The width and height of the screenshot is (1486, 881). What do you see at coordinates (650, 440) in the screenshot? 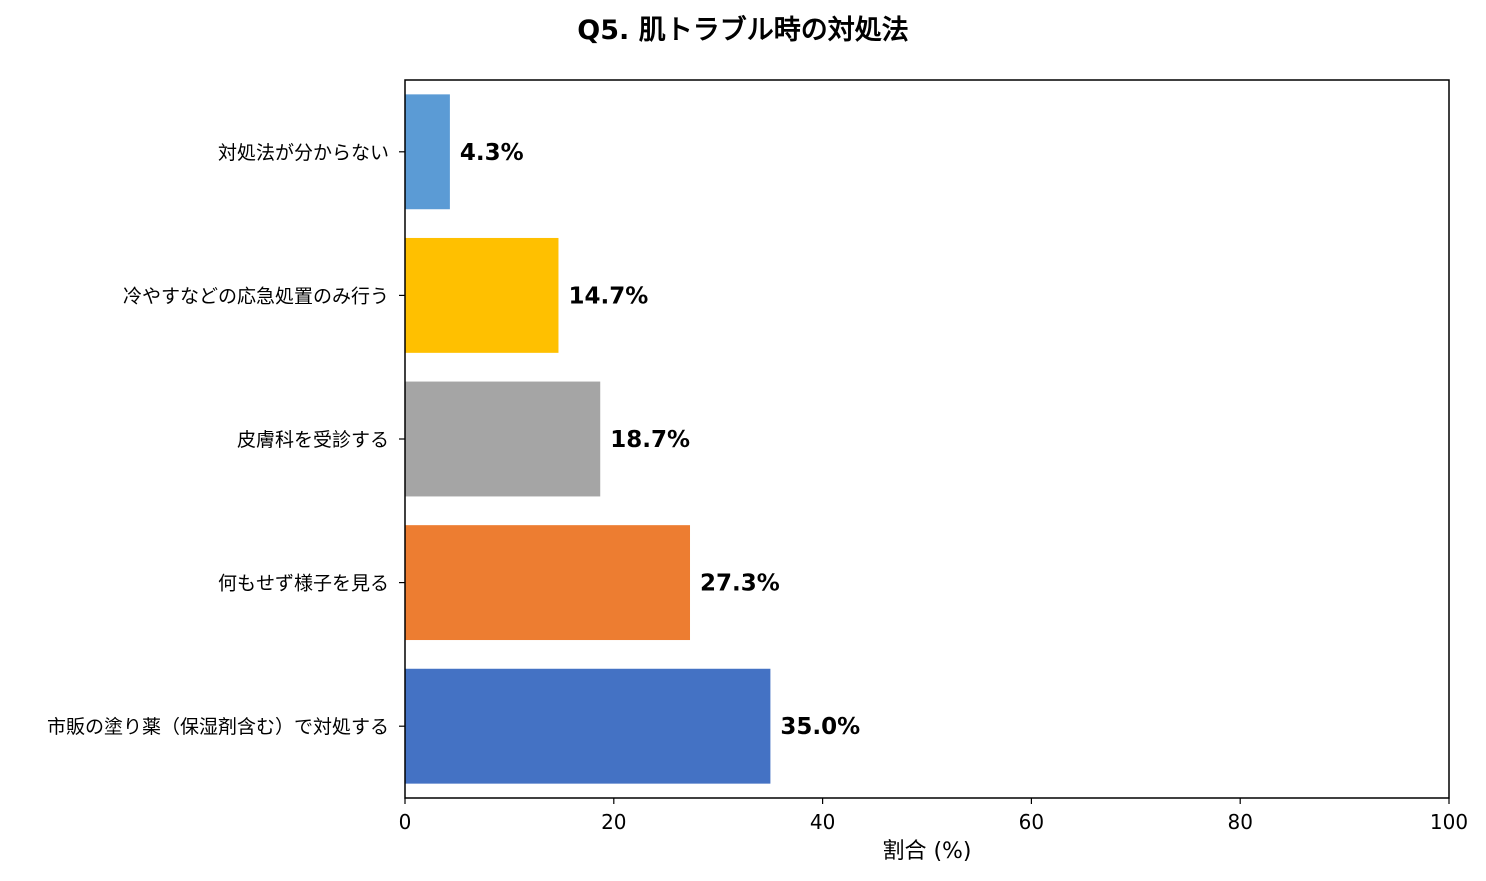
I see `bar-value-label: 18.7%` at bounding box center [650, 440].